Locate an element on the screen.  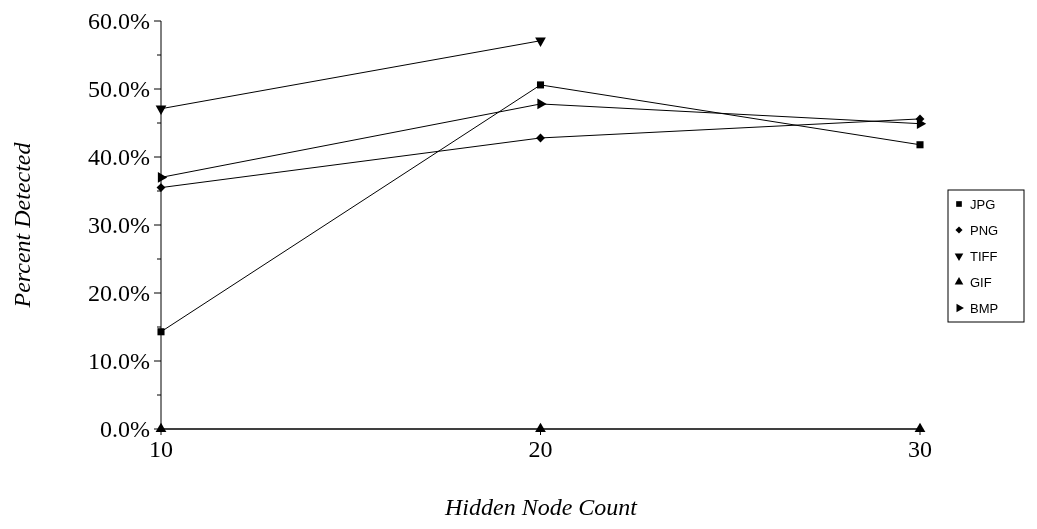
legend-label: JPG is located at coordinates (983, 204).